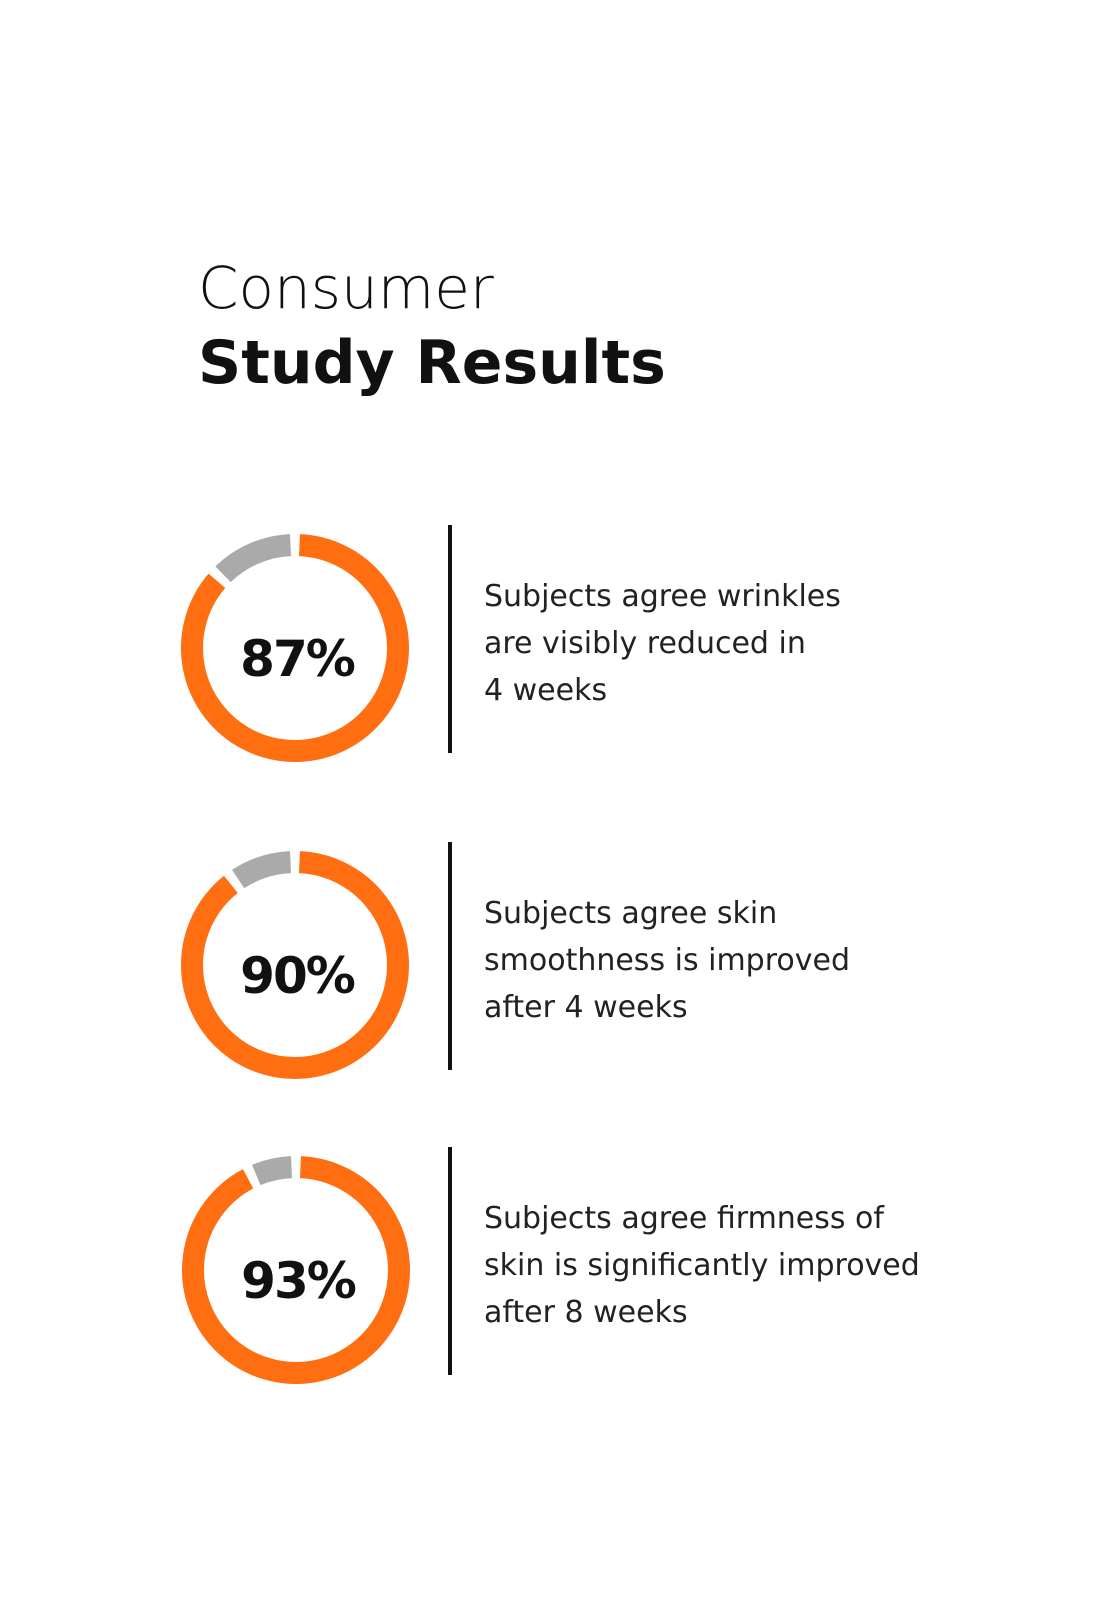 The height and width of the screenshot is (1600, 1100). I want to click on caption-line: 4 weeks, so click(545, 690).